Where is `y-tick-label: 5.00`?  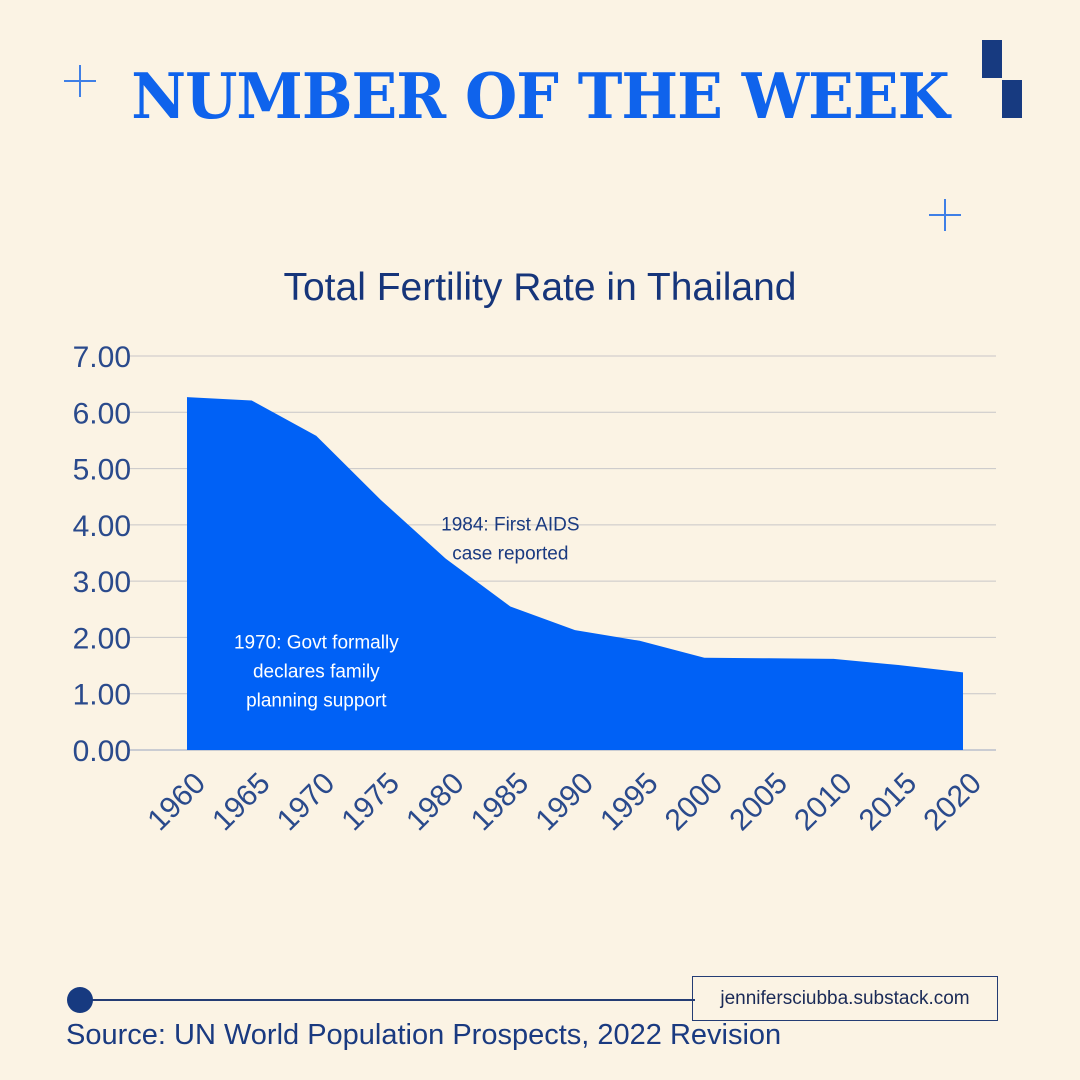 y-tick-label: 5.00 is located at coordinates (102, 470).